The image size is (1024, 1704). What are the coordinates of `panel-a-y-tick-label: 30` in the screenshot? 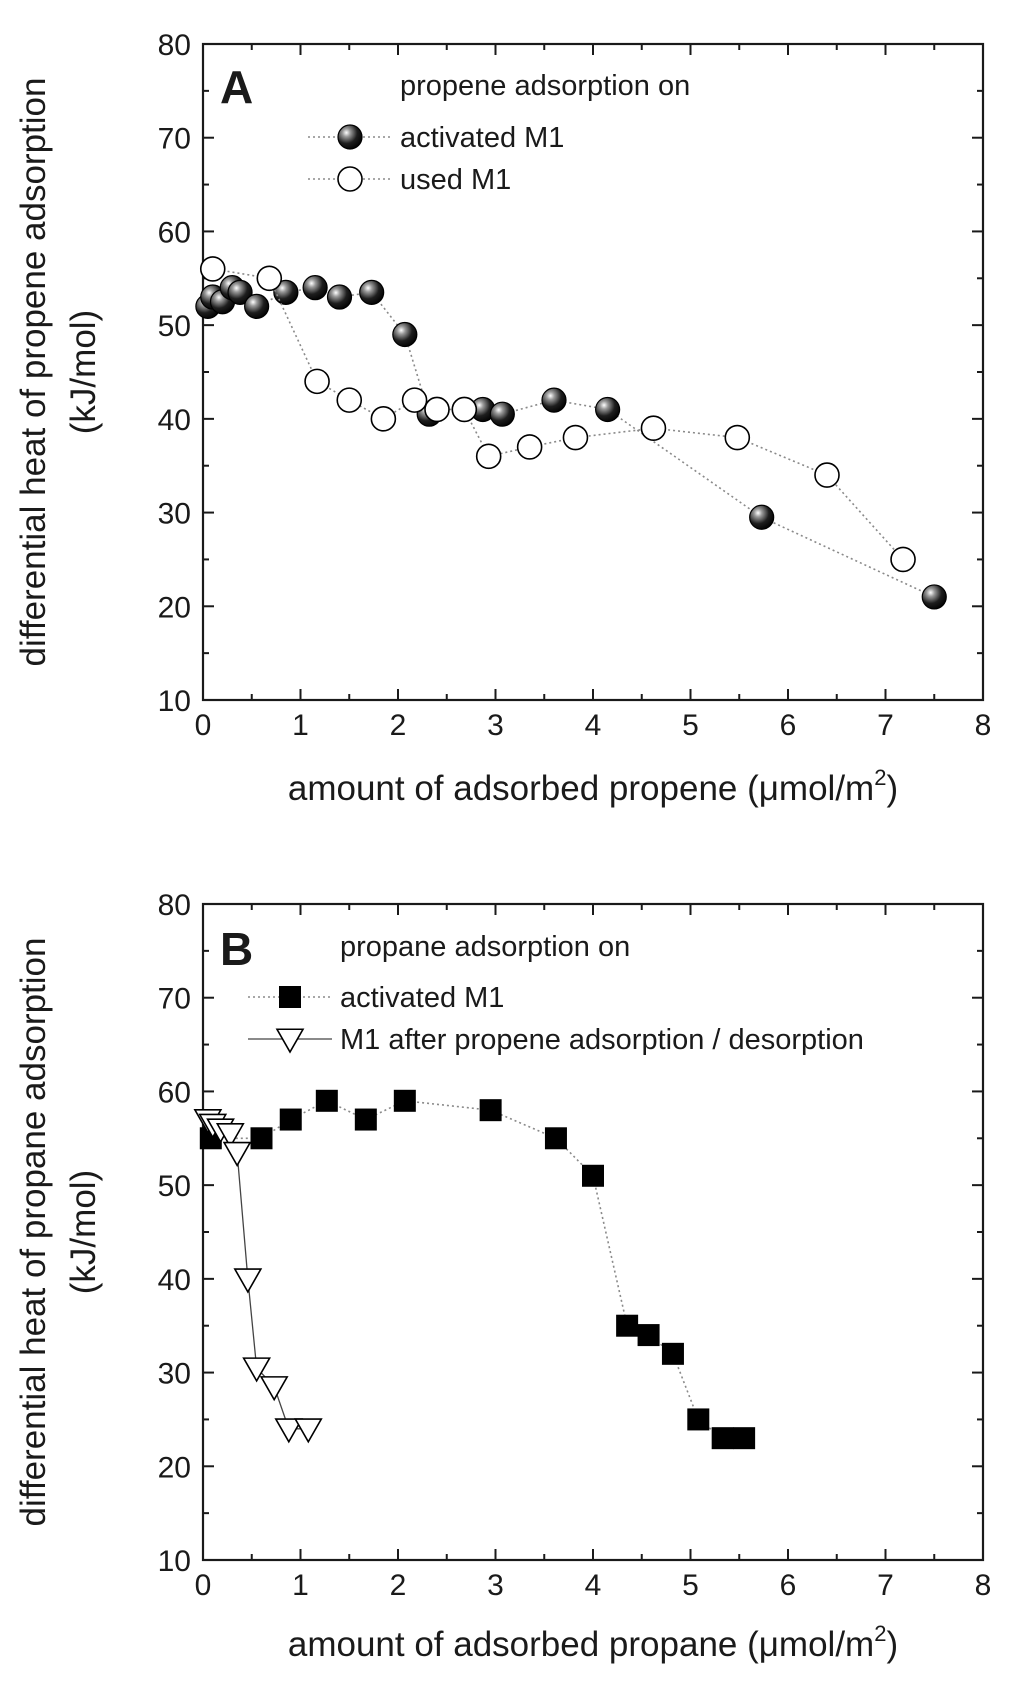 It's located at (174, 514).